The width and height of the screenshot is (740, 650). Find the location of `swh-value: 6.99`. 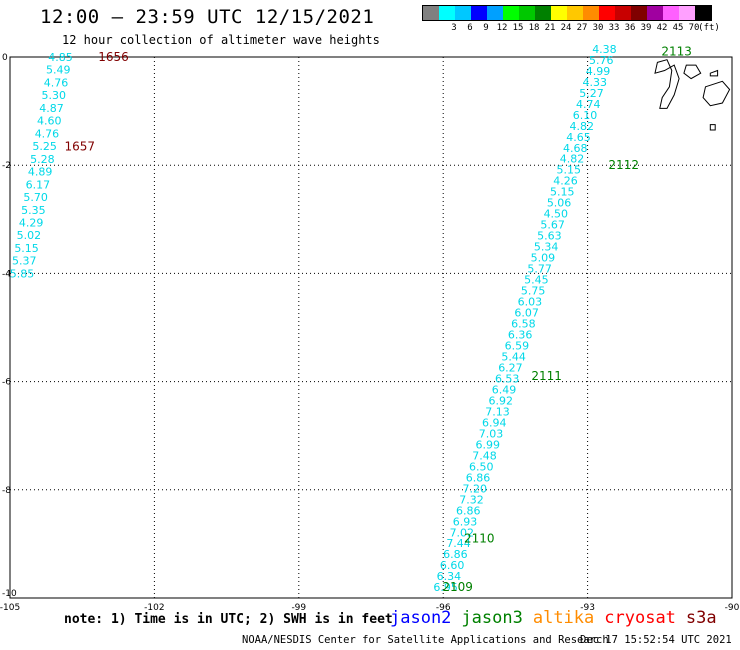

swh-value: 6.99 is located at coordinates (487, 444).